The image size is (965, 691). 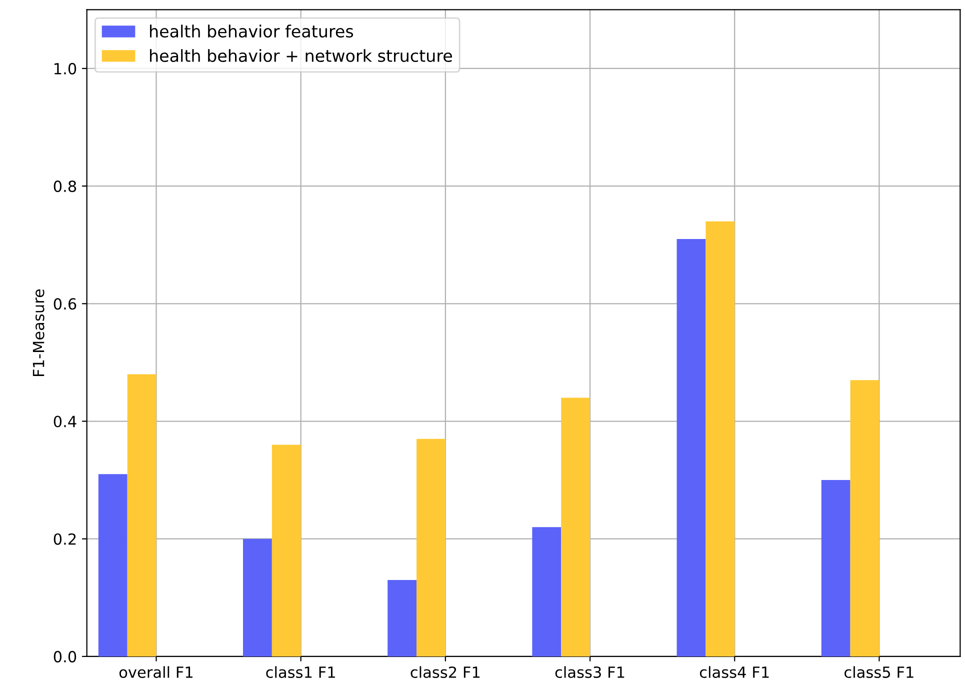 I want to click on x-tick-label: class1 F1, so click(x=300, y=672).